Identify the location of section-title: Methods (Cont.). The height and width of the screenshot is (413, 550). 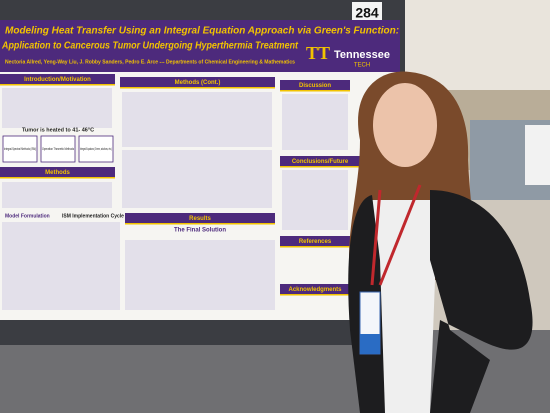
(198, 83).